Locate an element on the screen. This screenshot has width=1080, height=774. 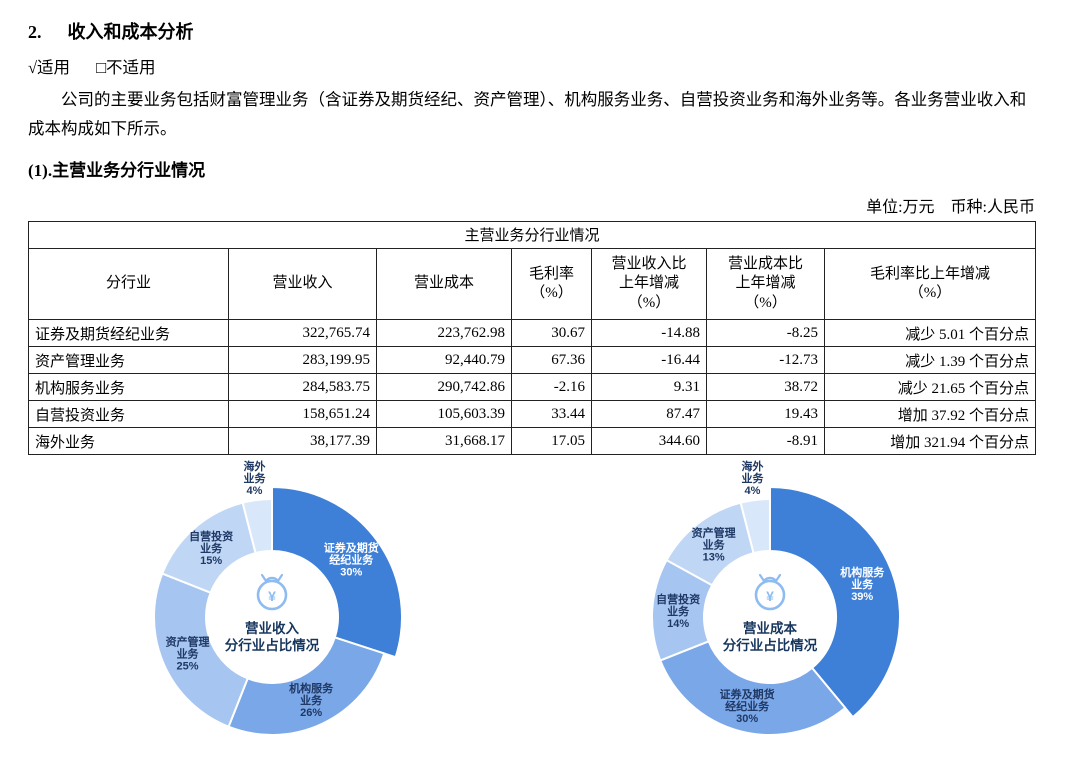
cell-margin-yoy: 减少 1.39 个百分点 is located at coordinates (930, 360).